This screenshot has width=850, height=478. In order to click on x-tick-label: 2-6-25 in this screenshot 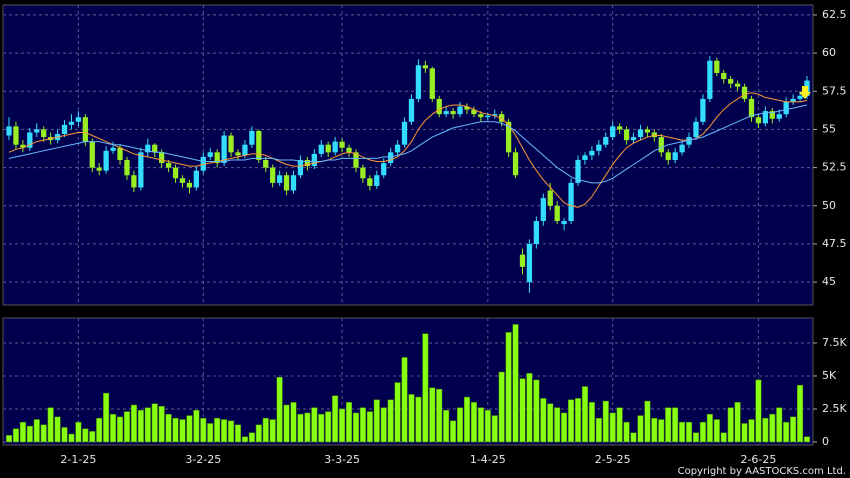, I will do `click(758, 459)`.